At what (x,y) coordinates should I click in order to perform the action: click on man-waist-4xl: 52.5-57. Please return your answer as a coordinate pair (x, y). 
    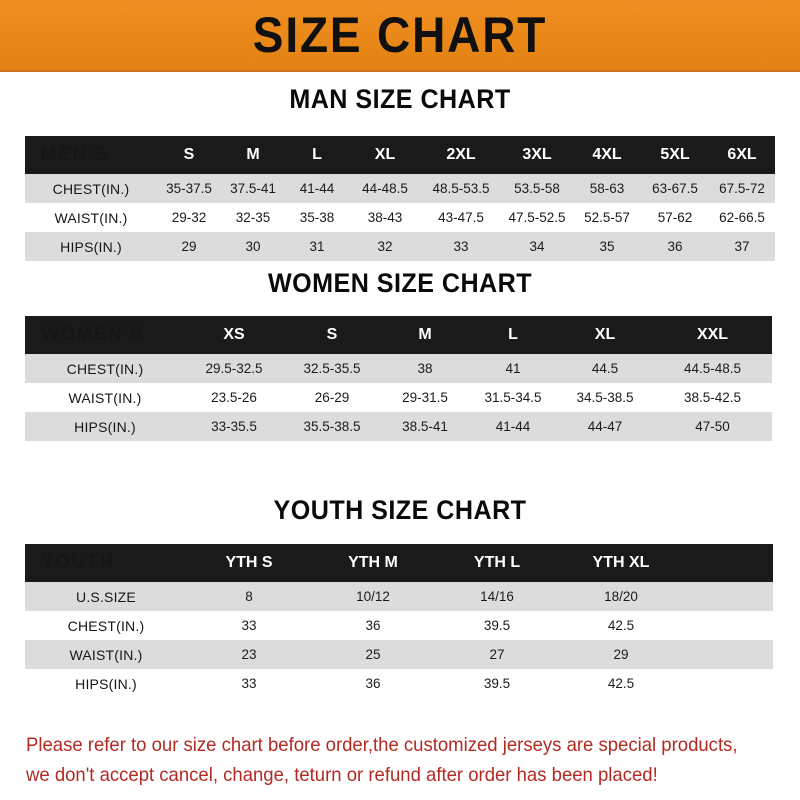
    Looking at the image, I should click on (607, 217).